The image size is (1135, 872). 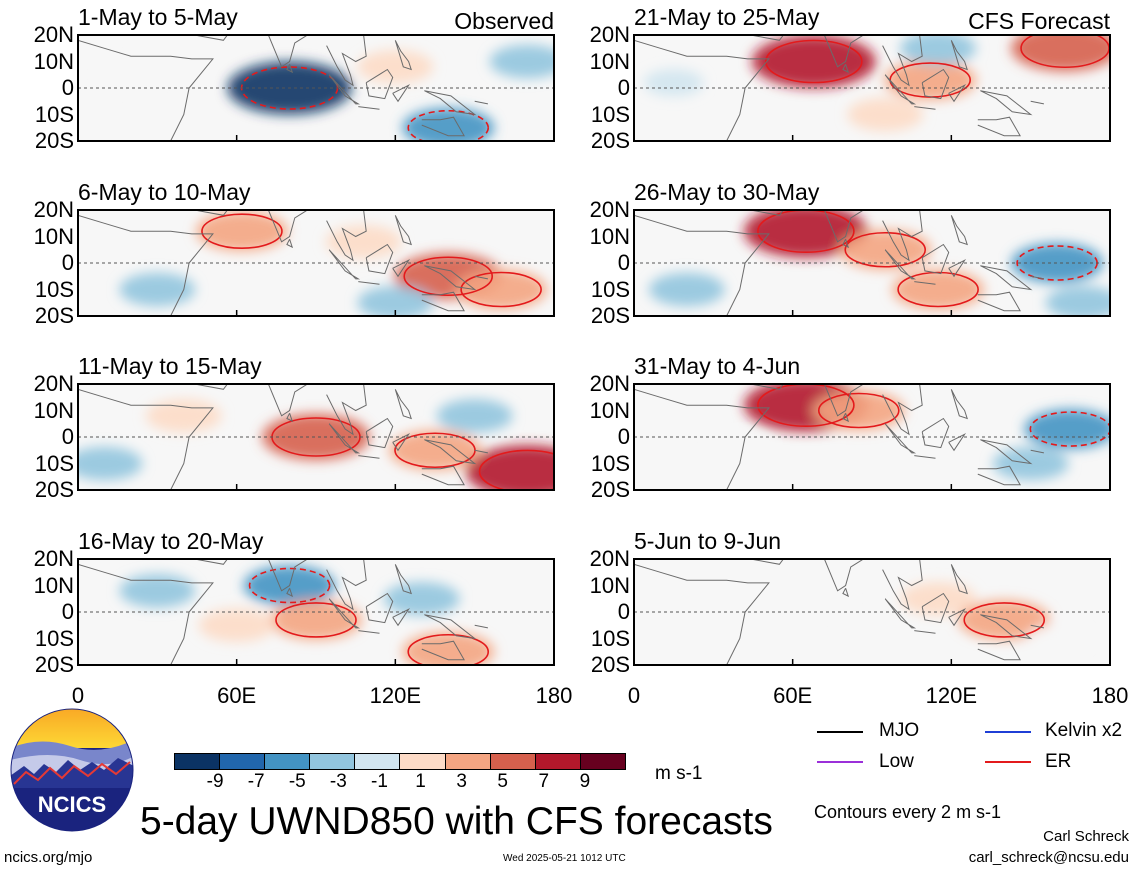 I want to click on colorbar-tick-label: 3, so click(x=461, y=781).